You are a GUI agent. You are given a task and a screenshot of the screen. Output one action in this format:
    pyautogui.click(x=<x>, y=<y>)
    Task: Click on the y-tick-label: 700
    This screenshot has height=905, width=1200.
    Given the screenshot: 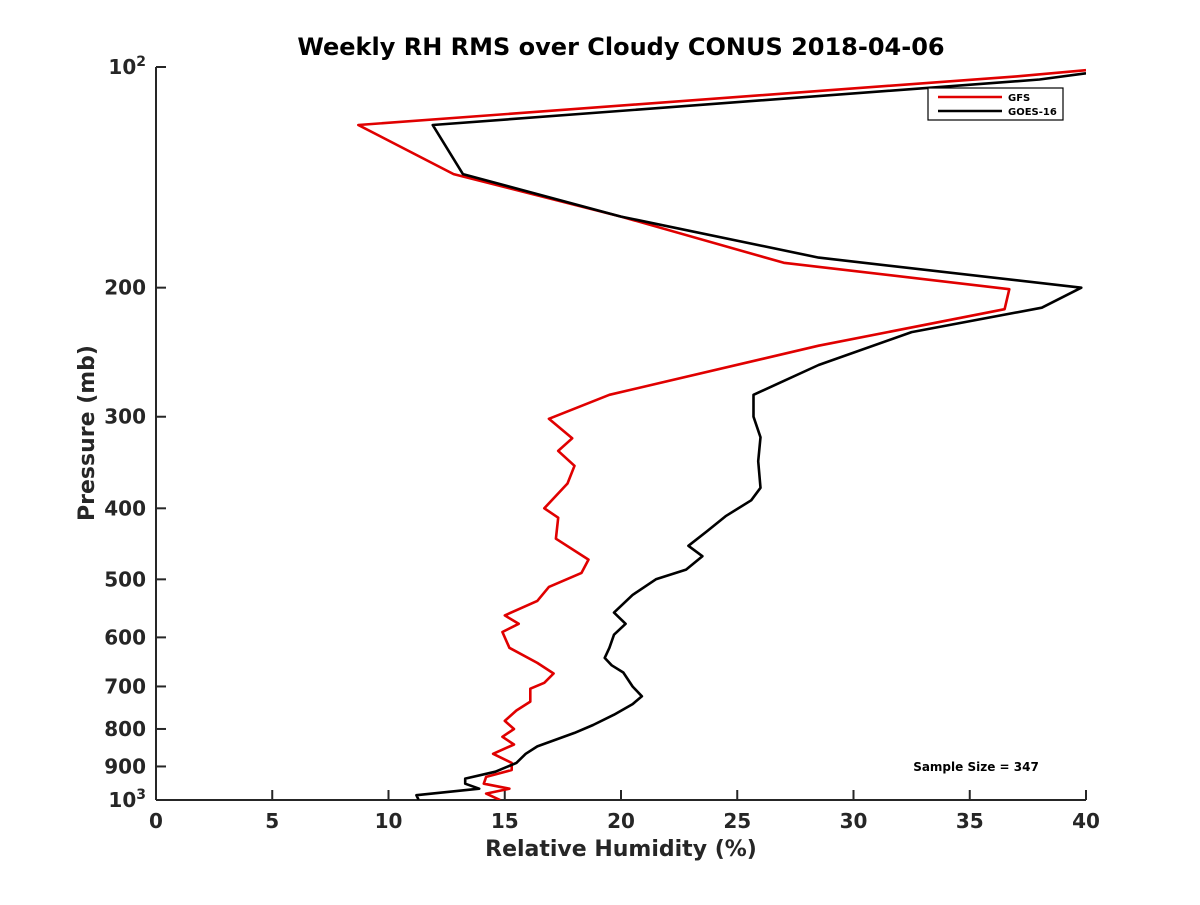 What is the action you would take?
    pyautogui.click(x=125, y=686)
    